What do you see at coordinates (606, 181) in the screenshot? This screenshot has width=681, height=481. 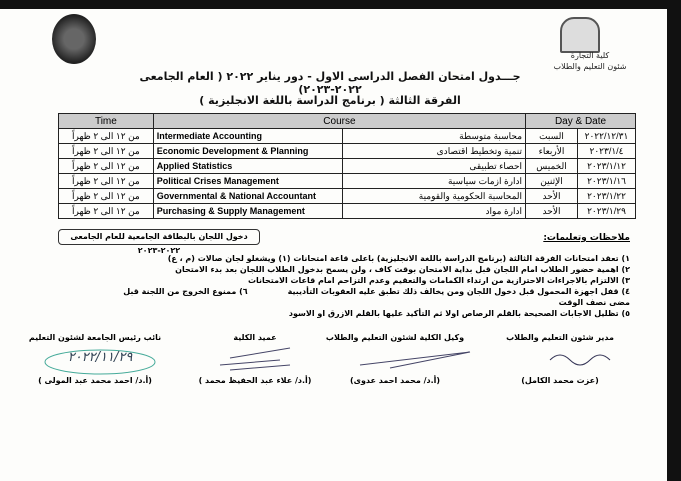 I see `exam-date: ٢٠٢٣/١/١٦` at bounding box center [606, 181].